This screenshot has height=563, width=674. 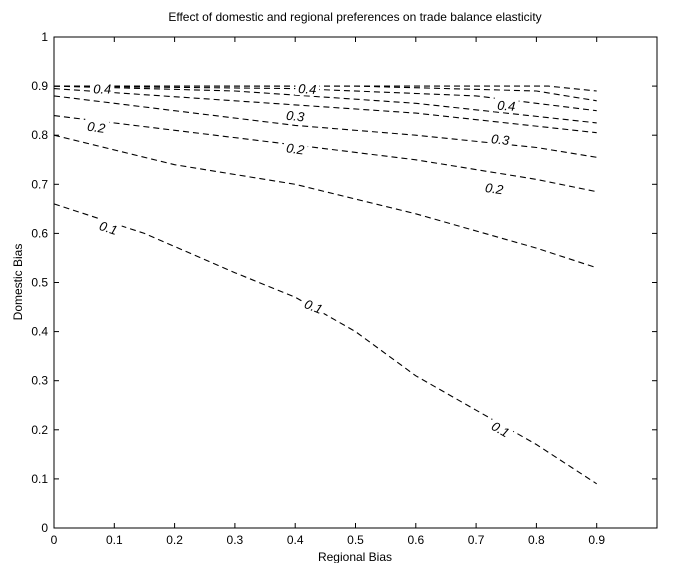 I want to click on y-tick-label: 0.8, so click(x=39, y=135).